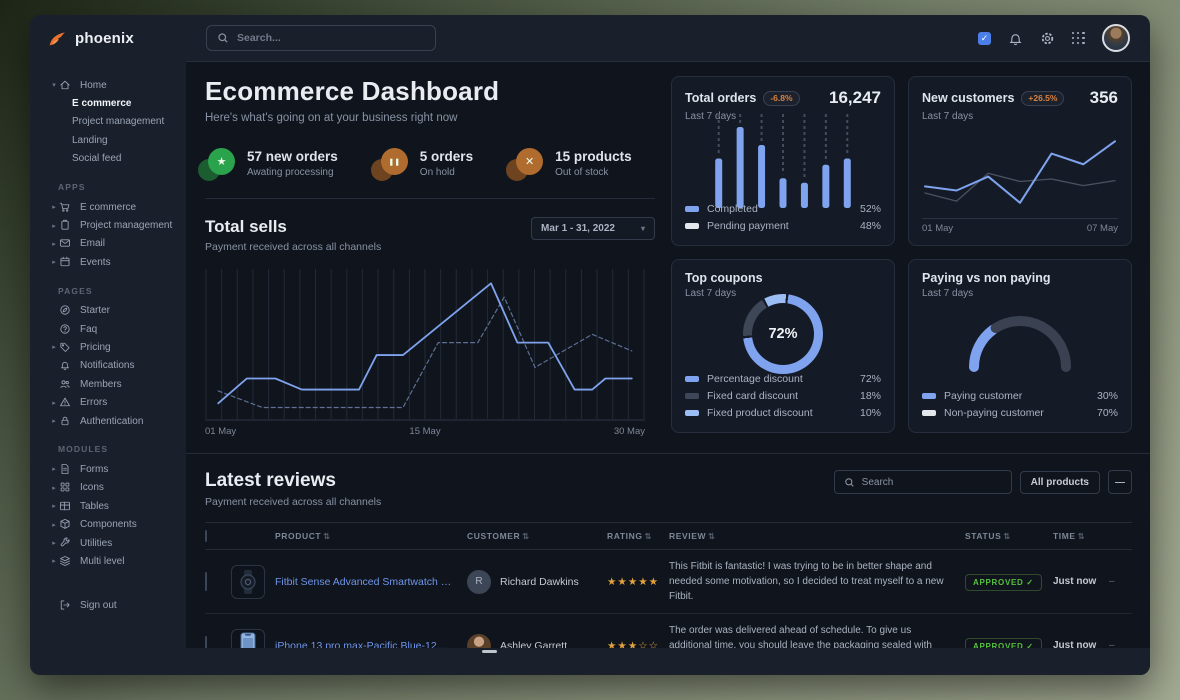 The height and width of the screenshot is (700, 1180). Describe the element at coordinates (108, 606) in the screenshot. I see `sign-out-button: Sign out` at that location.